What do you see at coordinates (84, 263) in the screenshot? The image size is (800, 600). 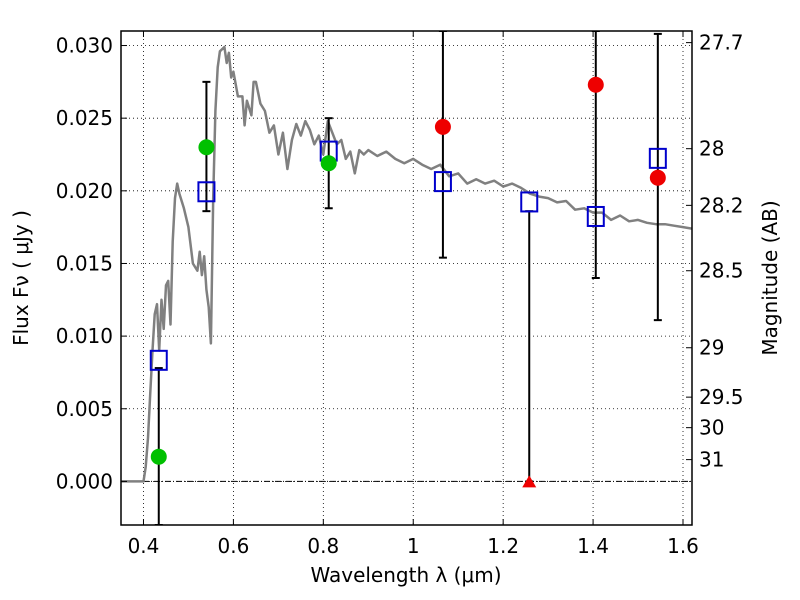 I see `y-tick-label: 0.015` at bounding box center [84, 263].